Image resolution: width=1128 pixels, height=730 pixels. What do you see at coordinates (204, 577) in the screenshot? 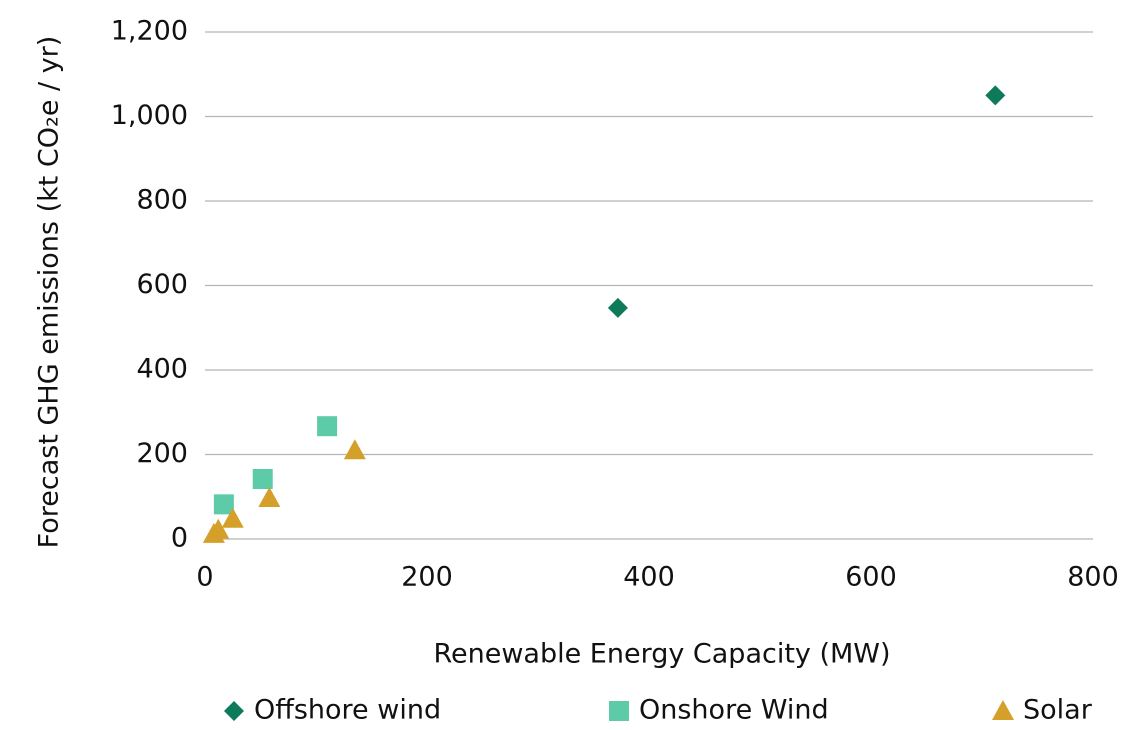
I see `x-tick-label: 0` at bounding box center [204, 577].